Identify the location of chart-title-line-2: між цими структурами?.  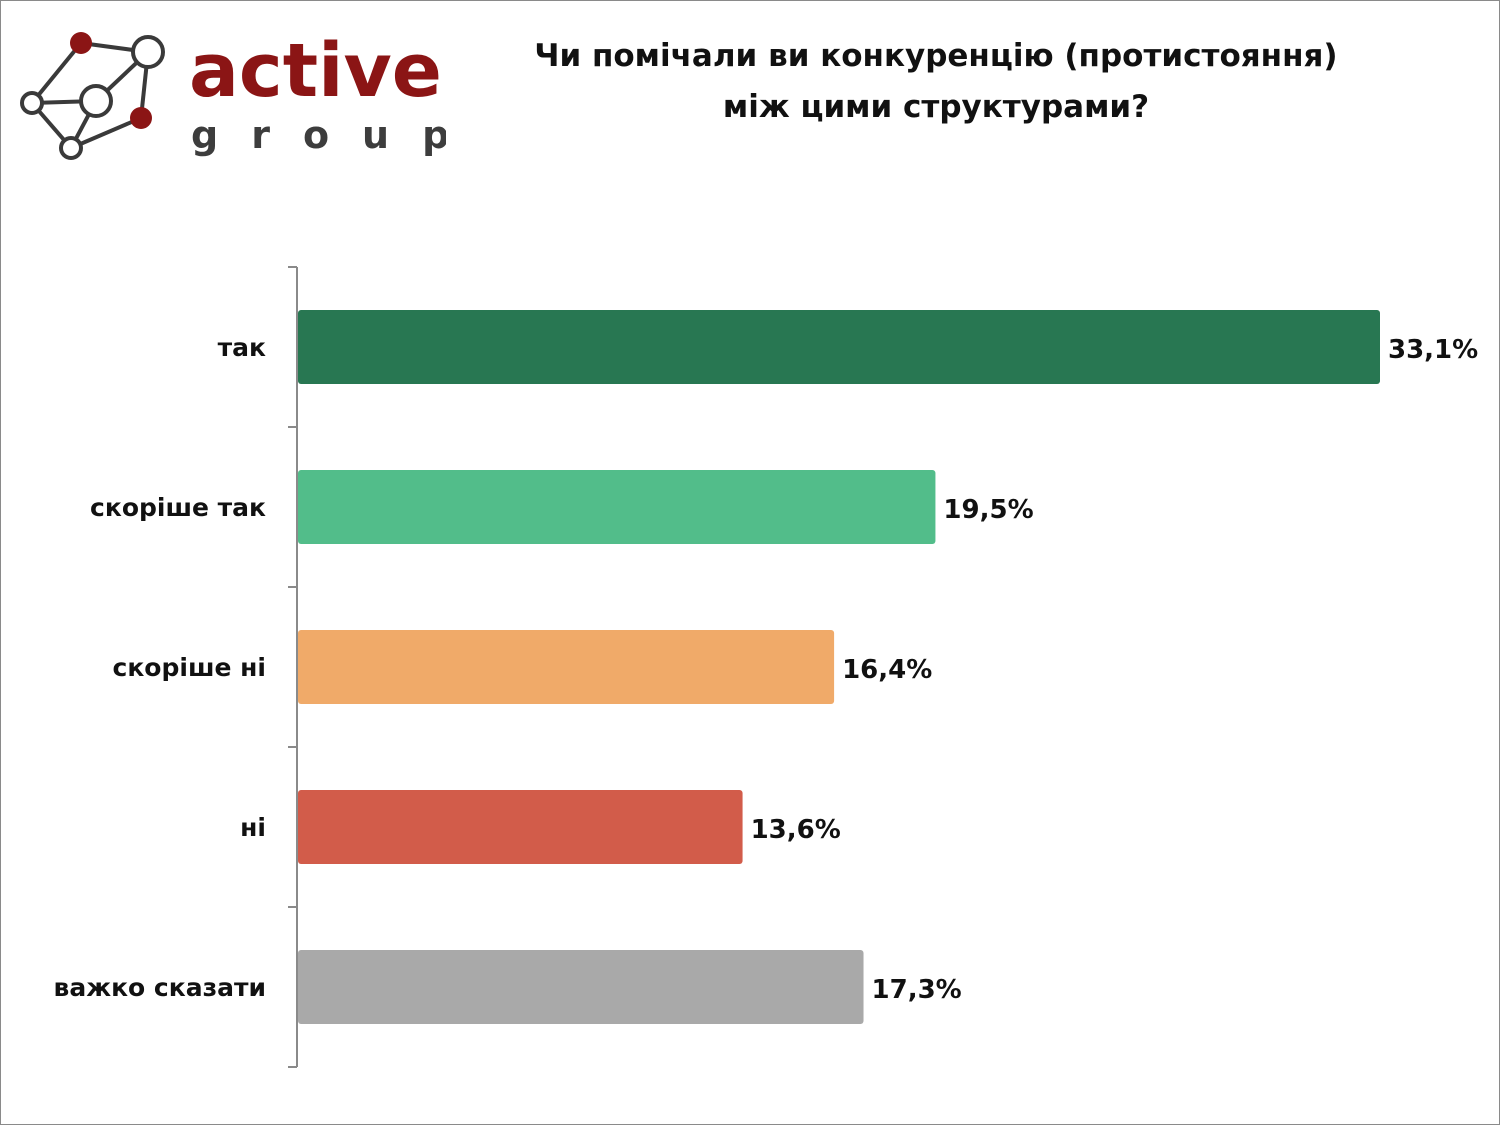
(936, 107).